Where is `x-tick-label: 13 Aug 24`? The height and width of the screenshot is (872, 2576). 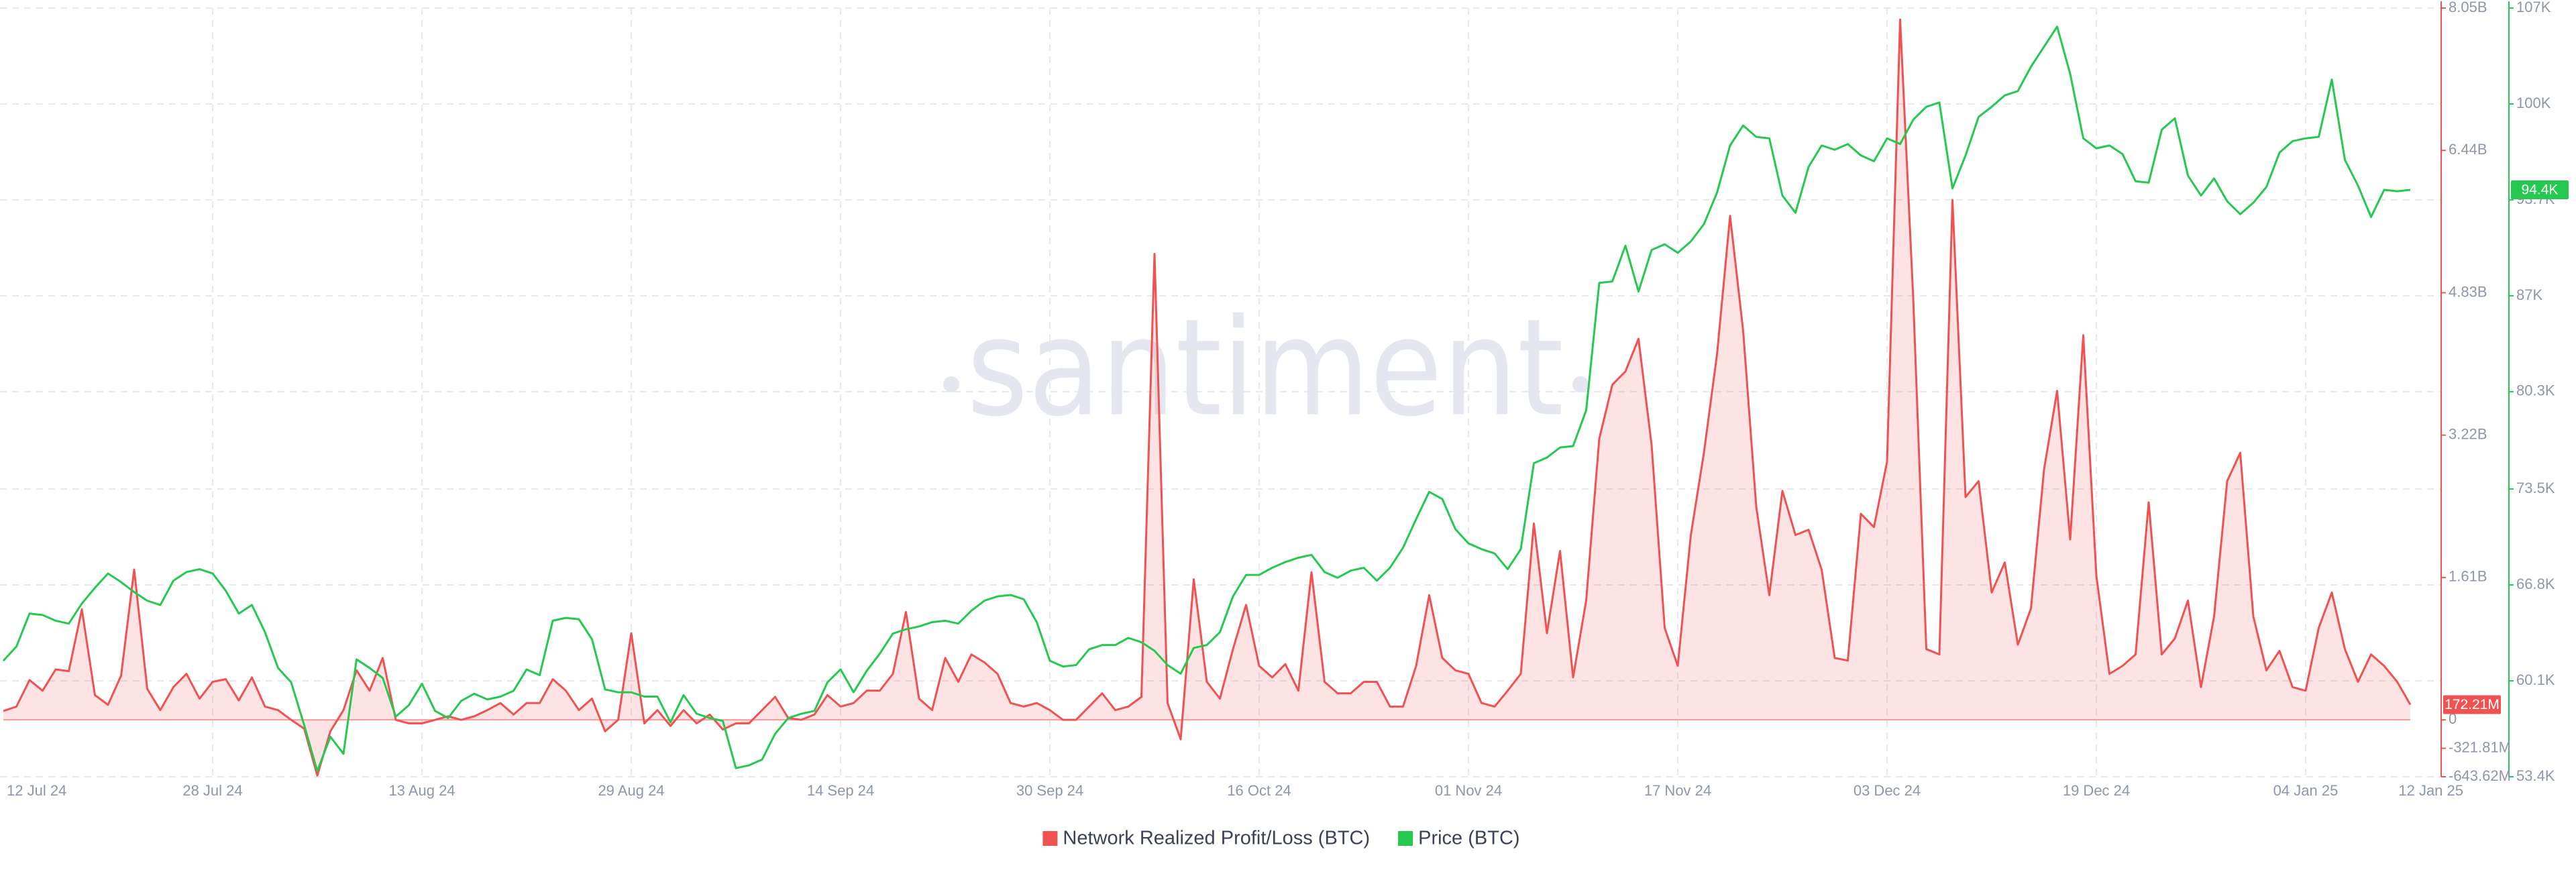
x-tick-label: 13 Aug 24 is located at coordinates (421, 790).